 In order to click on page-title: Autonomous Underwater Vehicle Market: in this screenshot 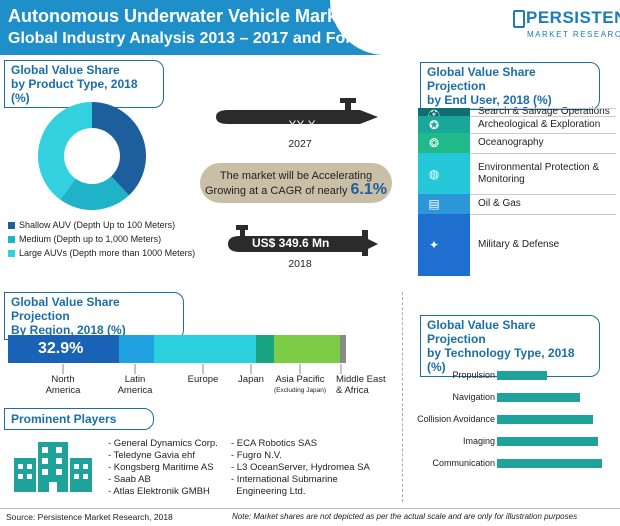, I will do `click(184, 16)`.